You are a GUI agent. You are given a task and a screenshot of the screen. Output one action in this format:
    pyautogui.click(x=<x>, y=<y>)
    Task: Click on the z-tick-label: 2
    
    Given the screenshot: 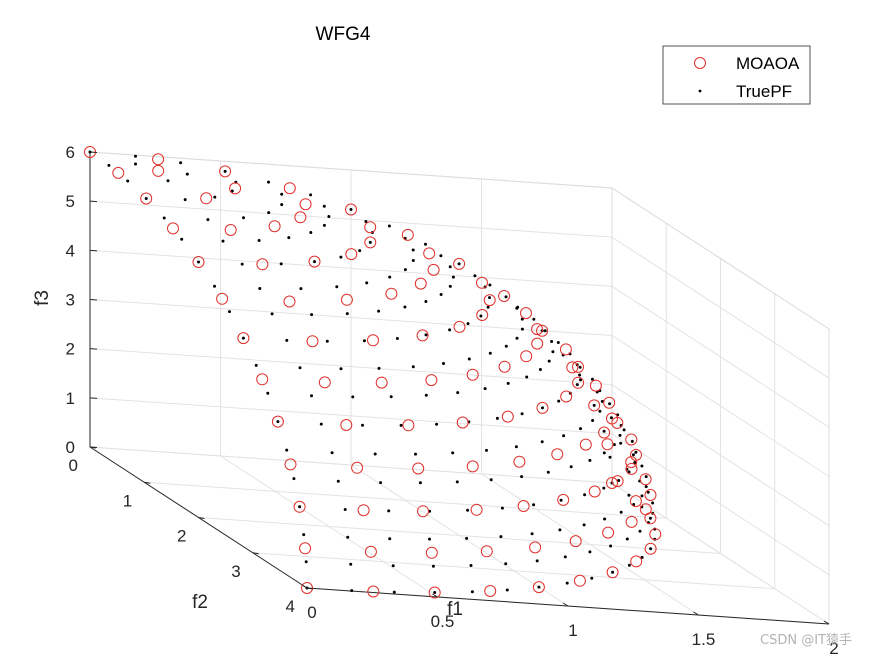 What is the action you would take?
    pyautogui.click(x=70, y=349)
    